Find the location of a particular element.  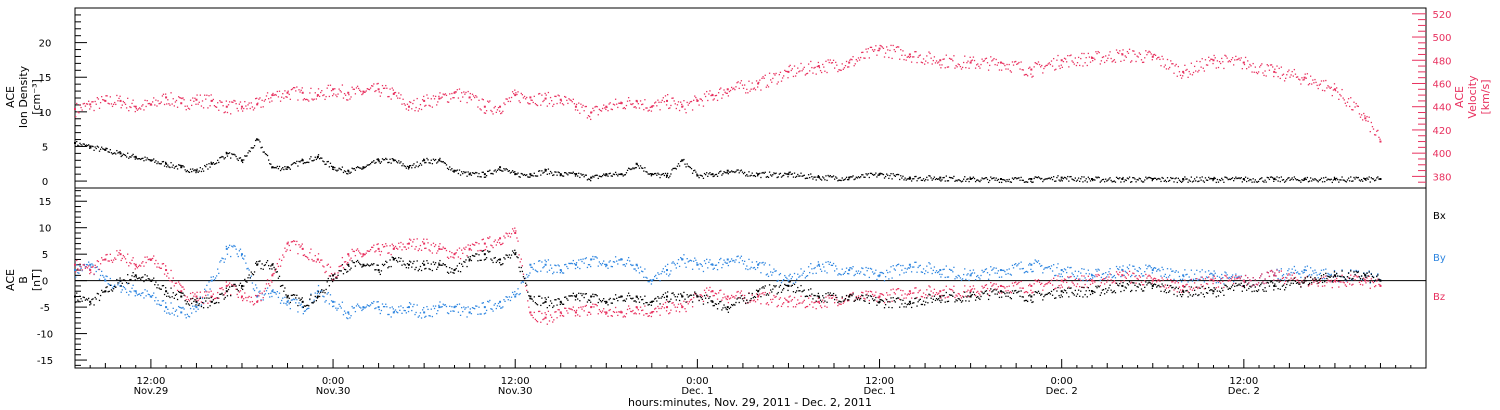

density-cloud is located at coordinates (728, 161).